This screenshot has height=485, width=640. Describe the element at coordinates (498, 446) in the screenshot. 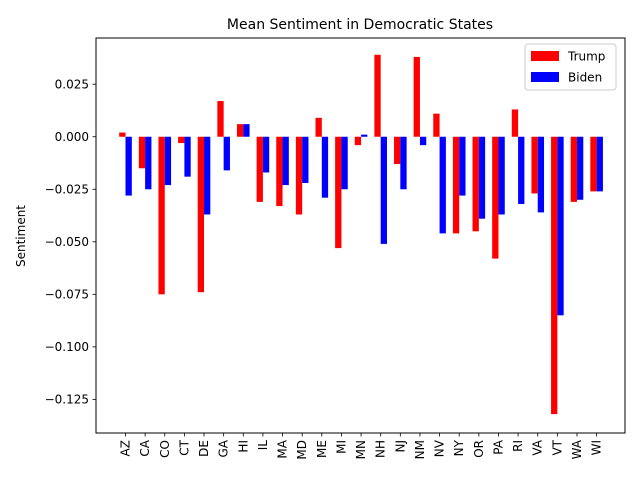

I see `x-tick-label-pa: PA` at that location.